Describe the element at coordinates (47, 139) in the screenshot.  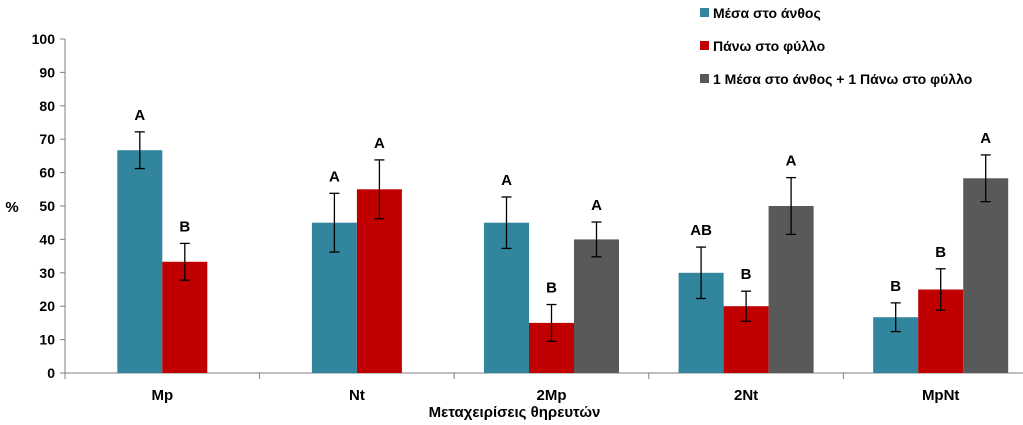
I see `y-tick-label: 70` at that location.